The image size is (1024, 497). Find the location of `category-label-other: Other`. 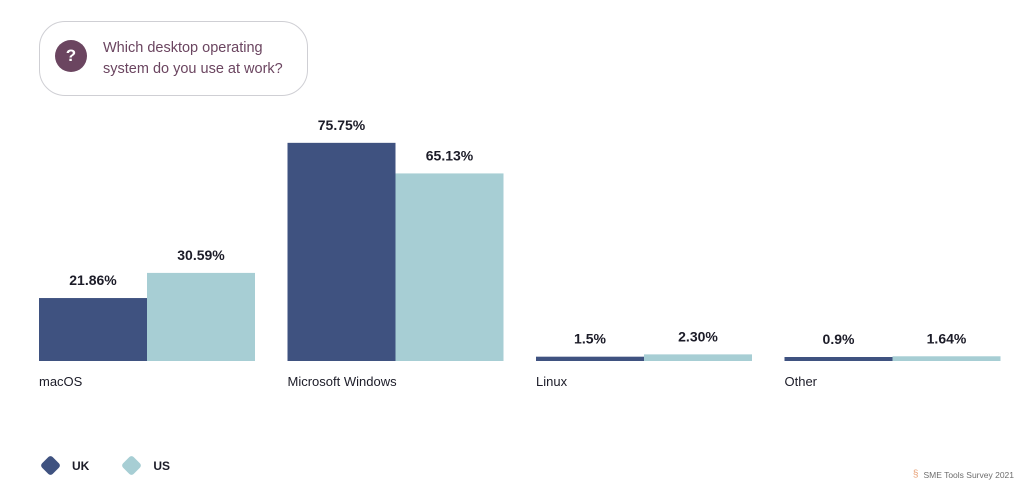

category-label-other: Other is located at coordinates (801, 381).